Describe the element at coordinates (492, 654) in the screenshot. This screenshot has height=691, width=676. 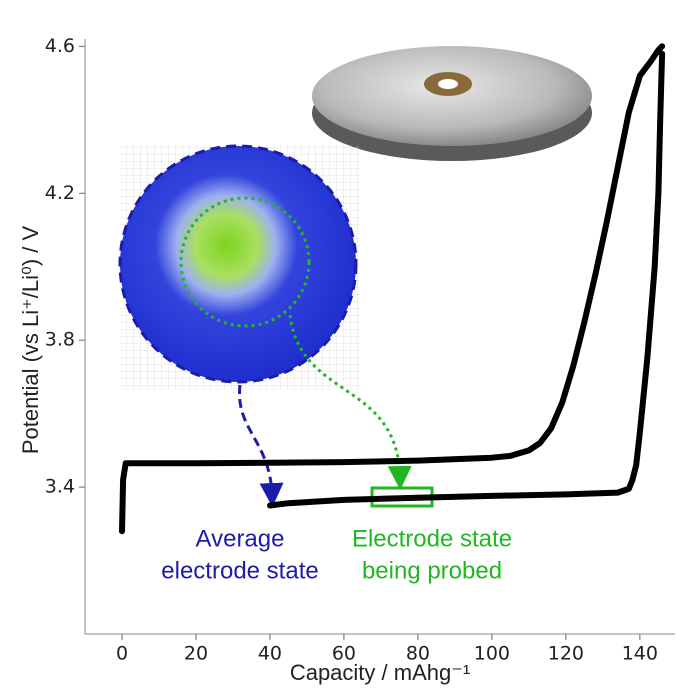
I see `x-tick-label: 100` at that location.